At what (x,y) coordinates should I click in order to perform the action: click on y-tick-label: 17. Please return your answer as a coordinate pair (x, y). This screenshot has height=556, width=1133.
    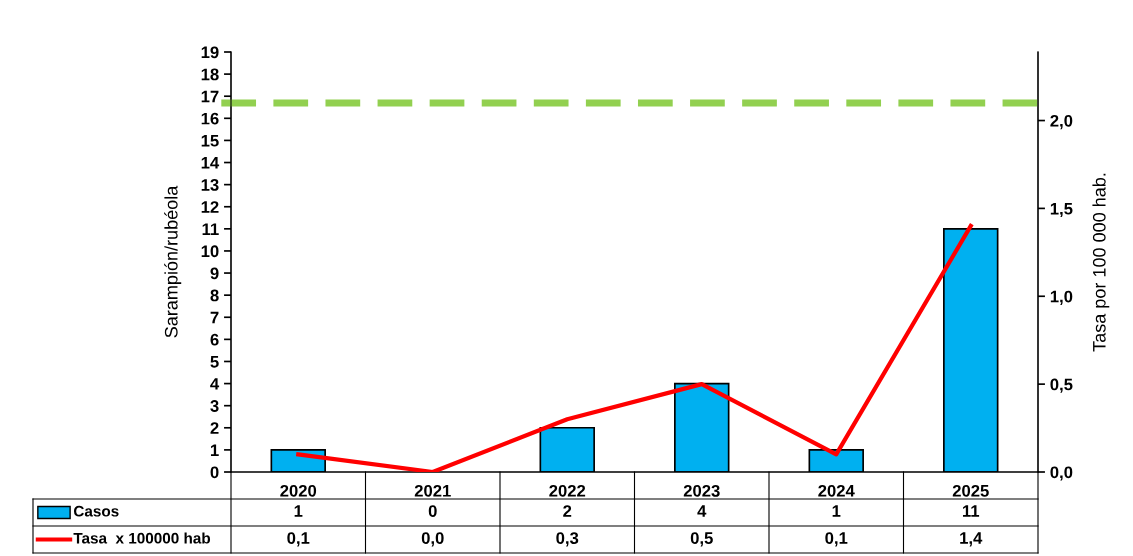
    Looking at the image, I should click on (210, 96).